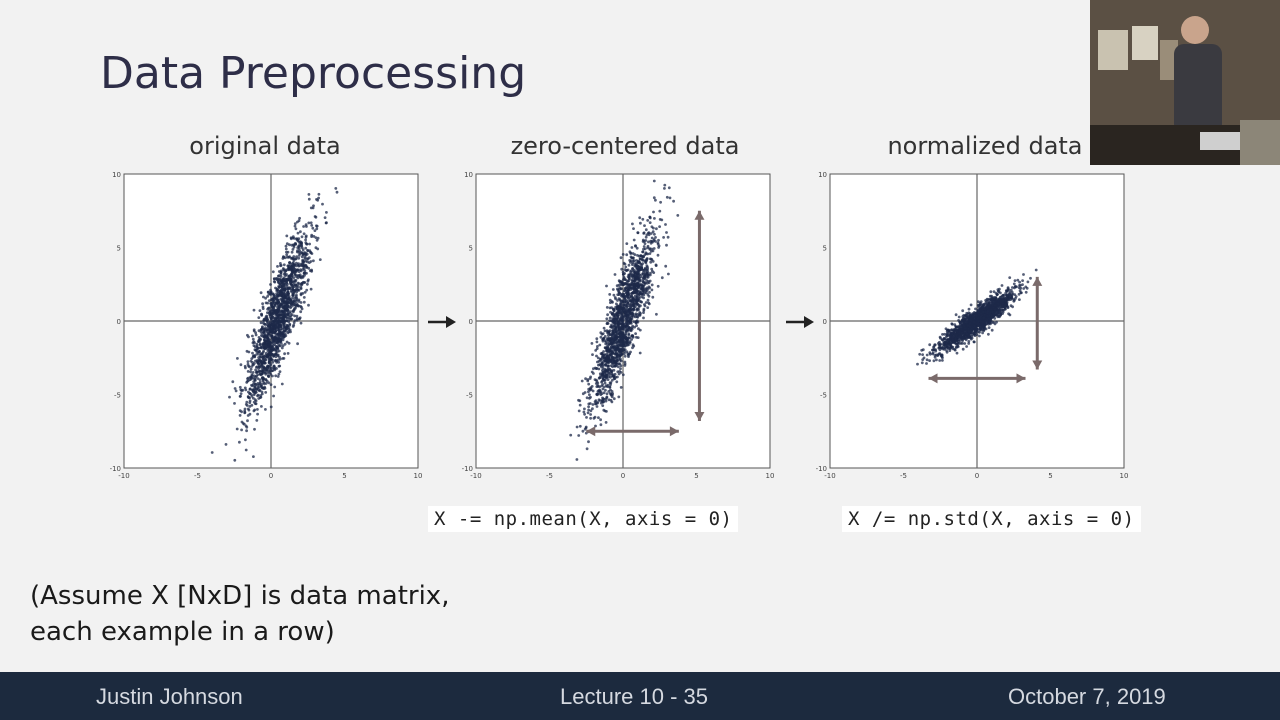 The height and width of the screenshot is (720, 1280). Describe the element at coordinates (823, 396) in the screenshot. I see `y-tick-label: -5` at that location.